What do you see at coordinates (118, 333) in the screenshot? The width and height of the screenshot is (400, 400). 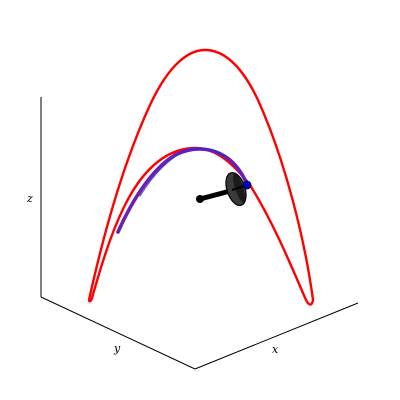 I see `y-axis-line` at bounding box center [118, 333].